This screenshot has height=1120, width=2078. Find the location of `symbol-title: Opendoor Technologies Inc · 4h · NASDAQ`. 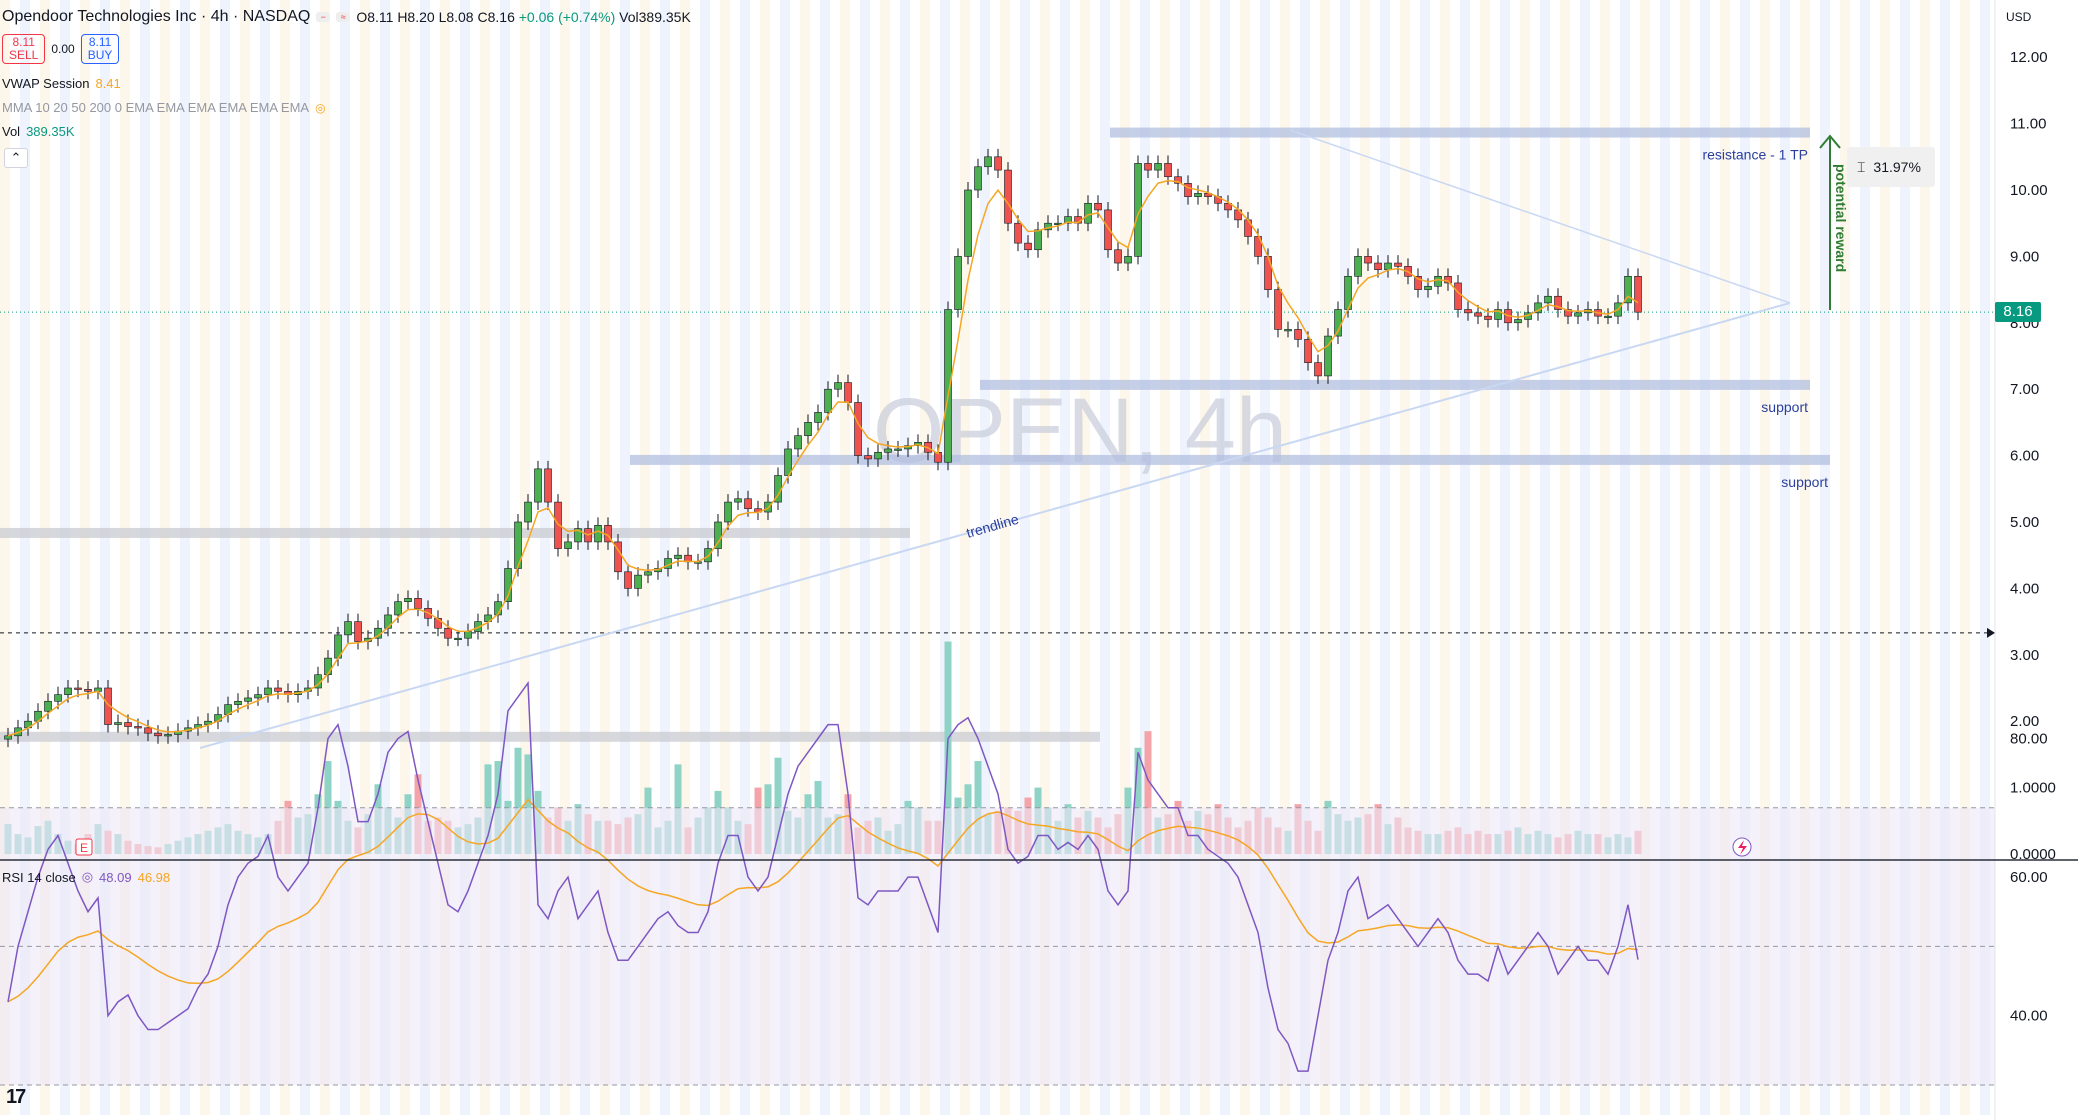

symbol-title: Opendoor Technologies Inc · 4h · NASDAQ is located at coordinates (156, 16).